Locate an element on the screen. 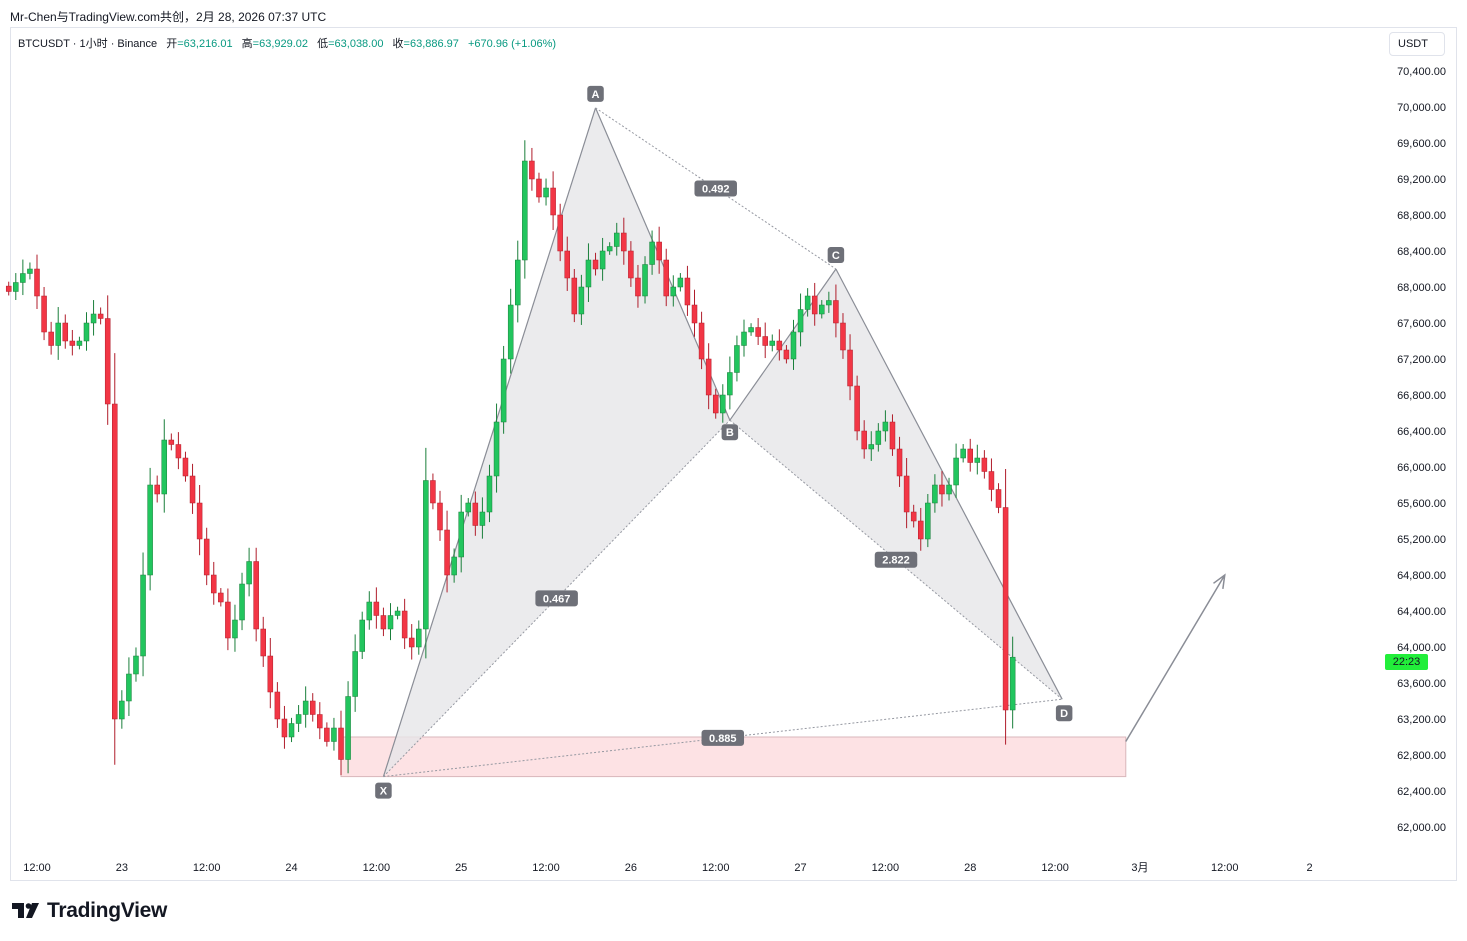 This screenshot has height=941, width=1467. price-tick-label: 62,000.00 is located at coordinates (1421, 828).